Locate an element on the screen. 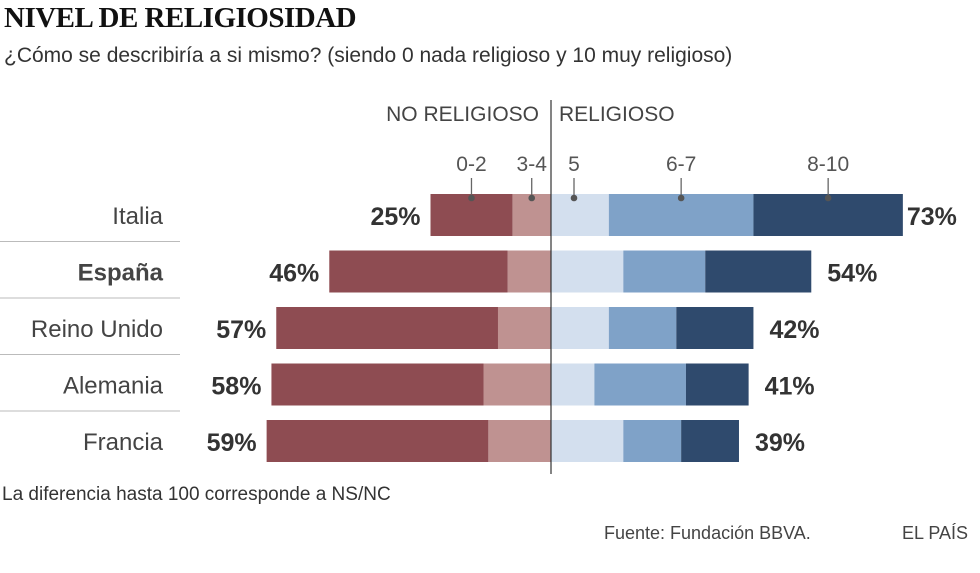 The image size is (980, 573). legend-label: 8-10 is located at coordinates (828, 164).